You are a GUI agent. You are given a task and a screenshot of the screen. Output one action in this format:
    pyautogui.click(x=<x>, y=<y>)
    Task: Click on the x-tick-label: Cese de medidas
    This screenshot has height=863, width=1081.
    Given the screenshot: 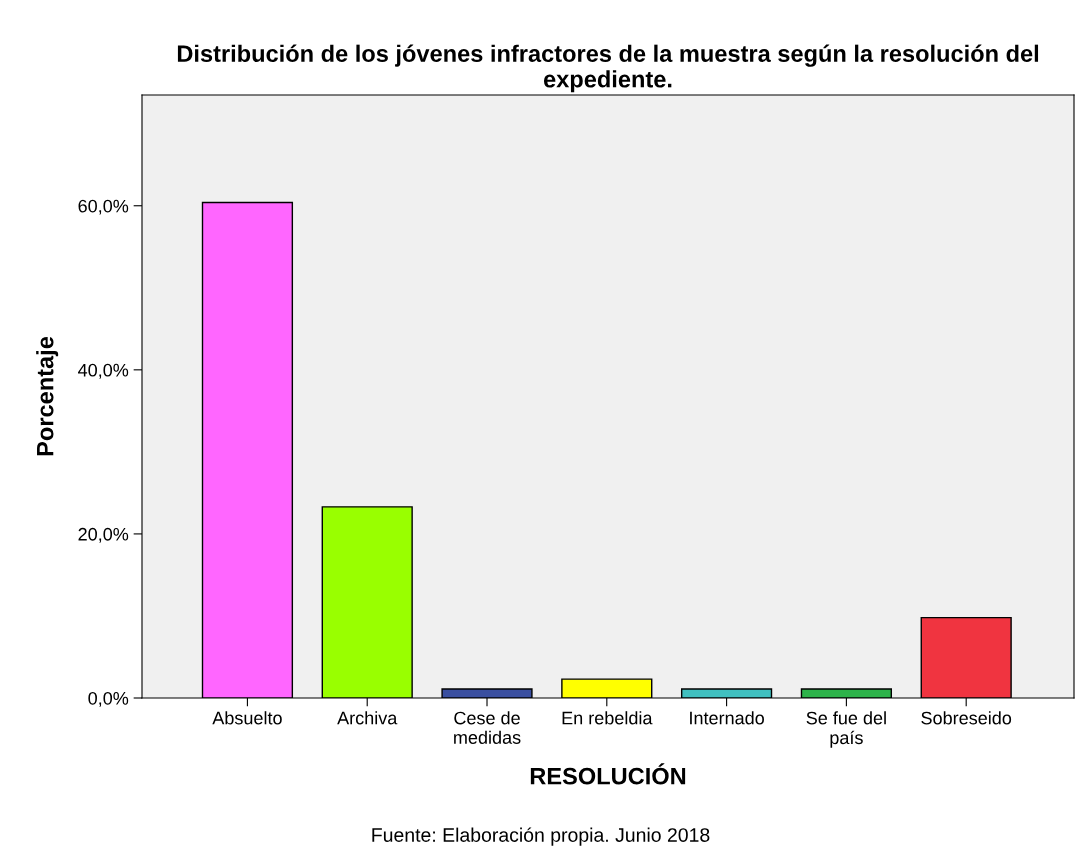 What is the action you would take?
    pyautogui.click(x=487, y=727)
    